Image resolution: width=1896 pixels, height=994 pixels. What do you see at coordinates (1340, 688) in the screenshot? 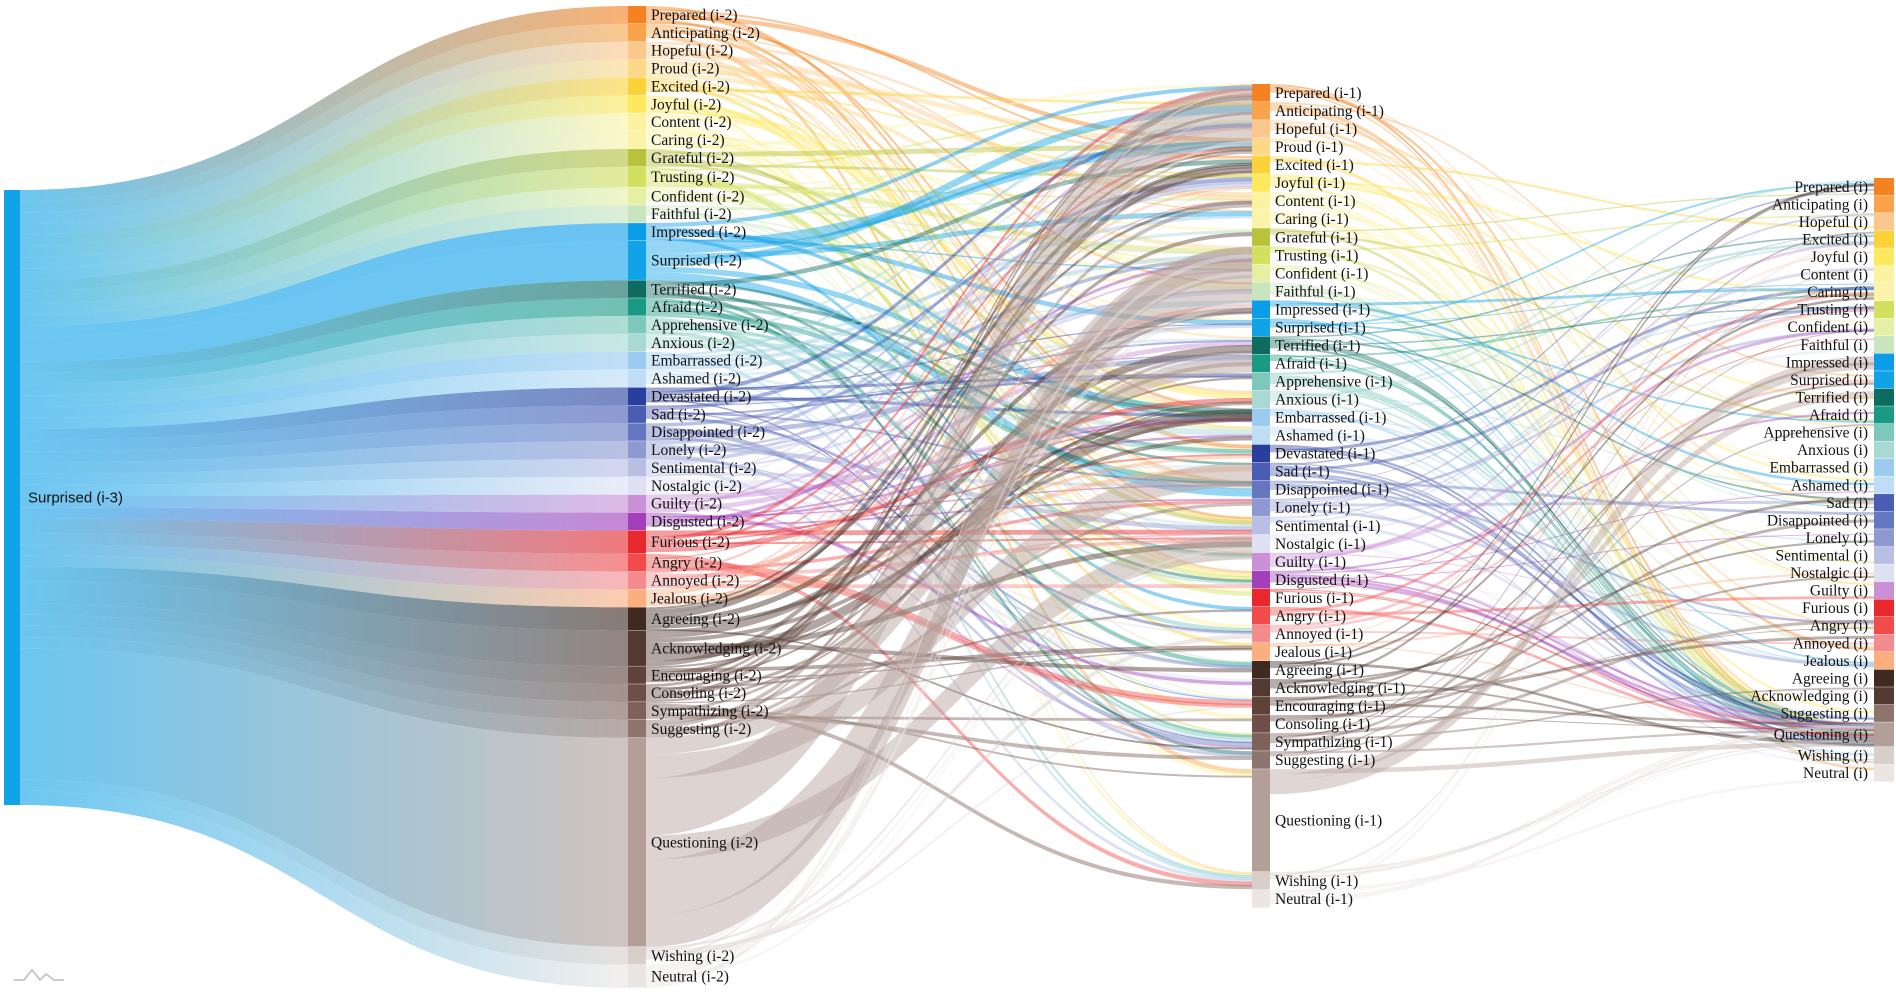
I see `node-label: Acknowledging (i-1)` at bounding box center [1340, 688].